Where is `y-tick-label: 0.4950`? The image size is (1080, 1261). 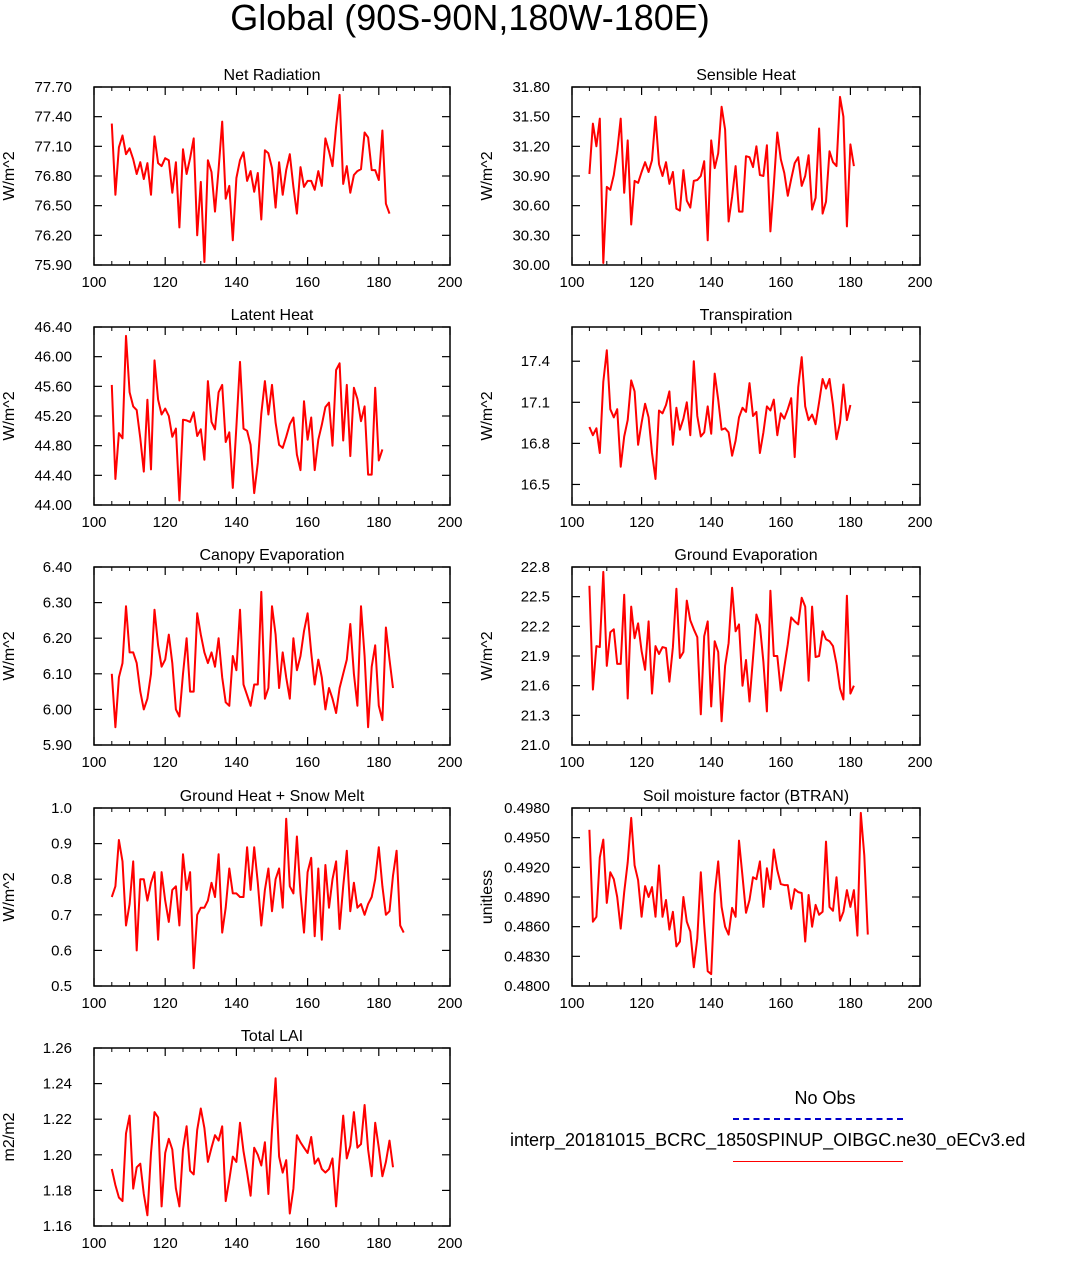
y-tick-label: 0.4950 is located at coordinates (527, 838).